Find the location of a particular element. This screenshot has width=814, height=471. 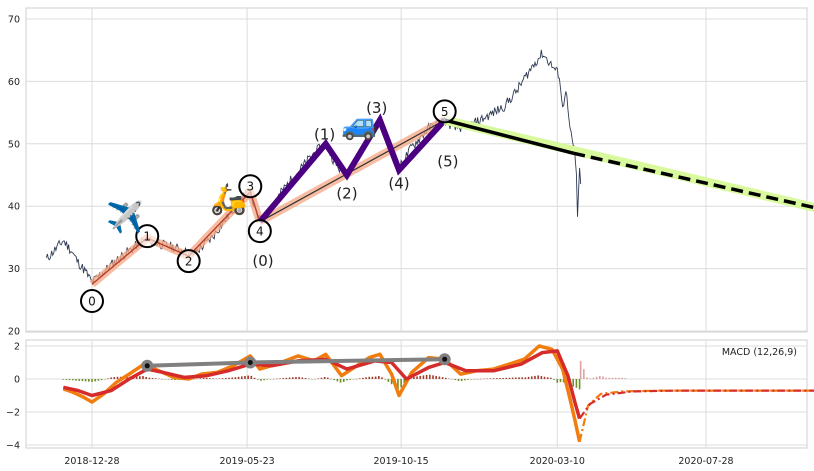

wave-point-label: 4 is located at coordinates (260, 232).